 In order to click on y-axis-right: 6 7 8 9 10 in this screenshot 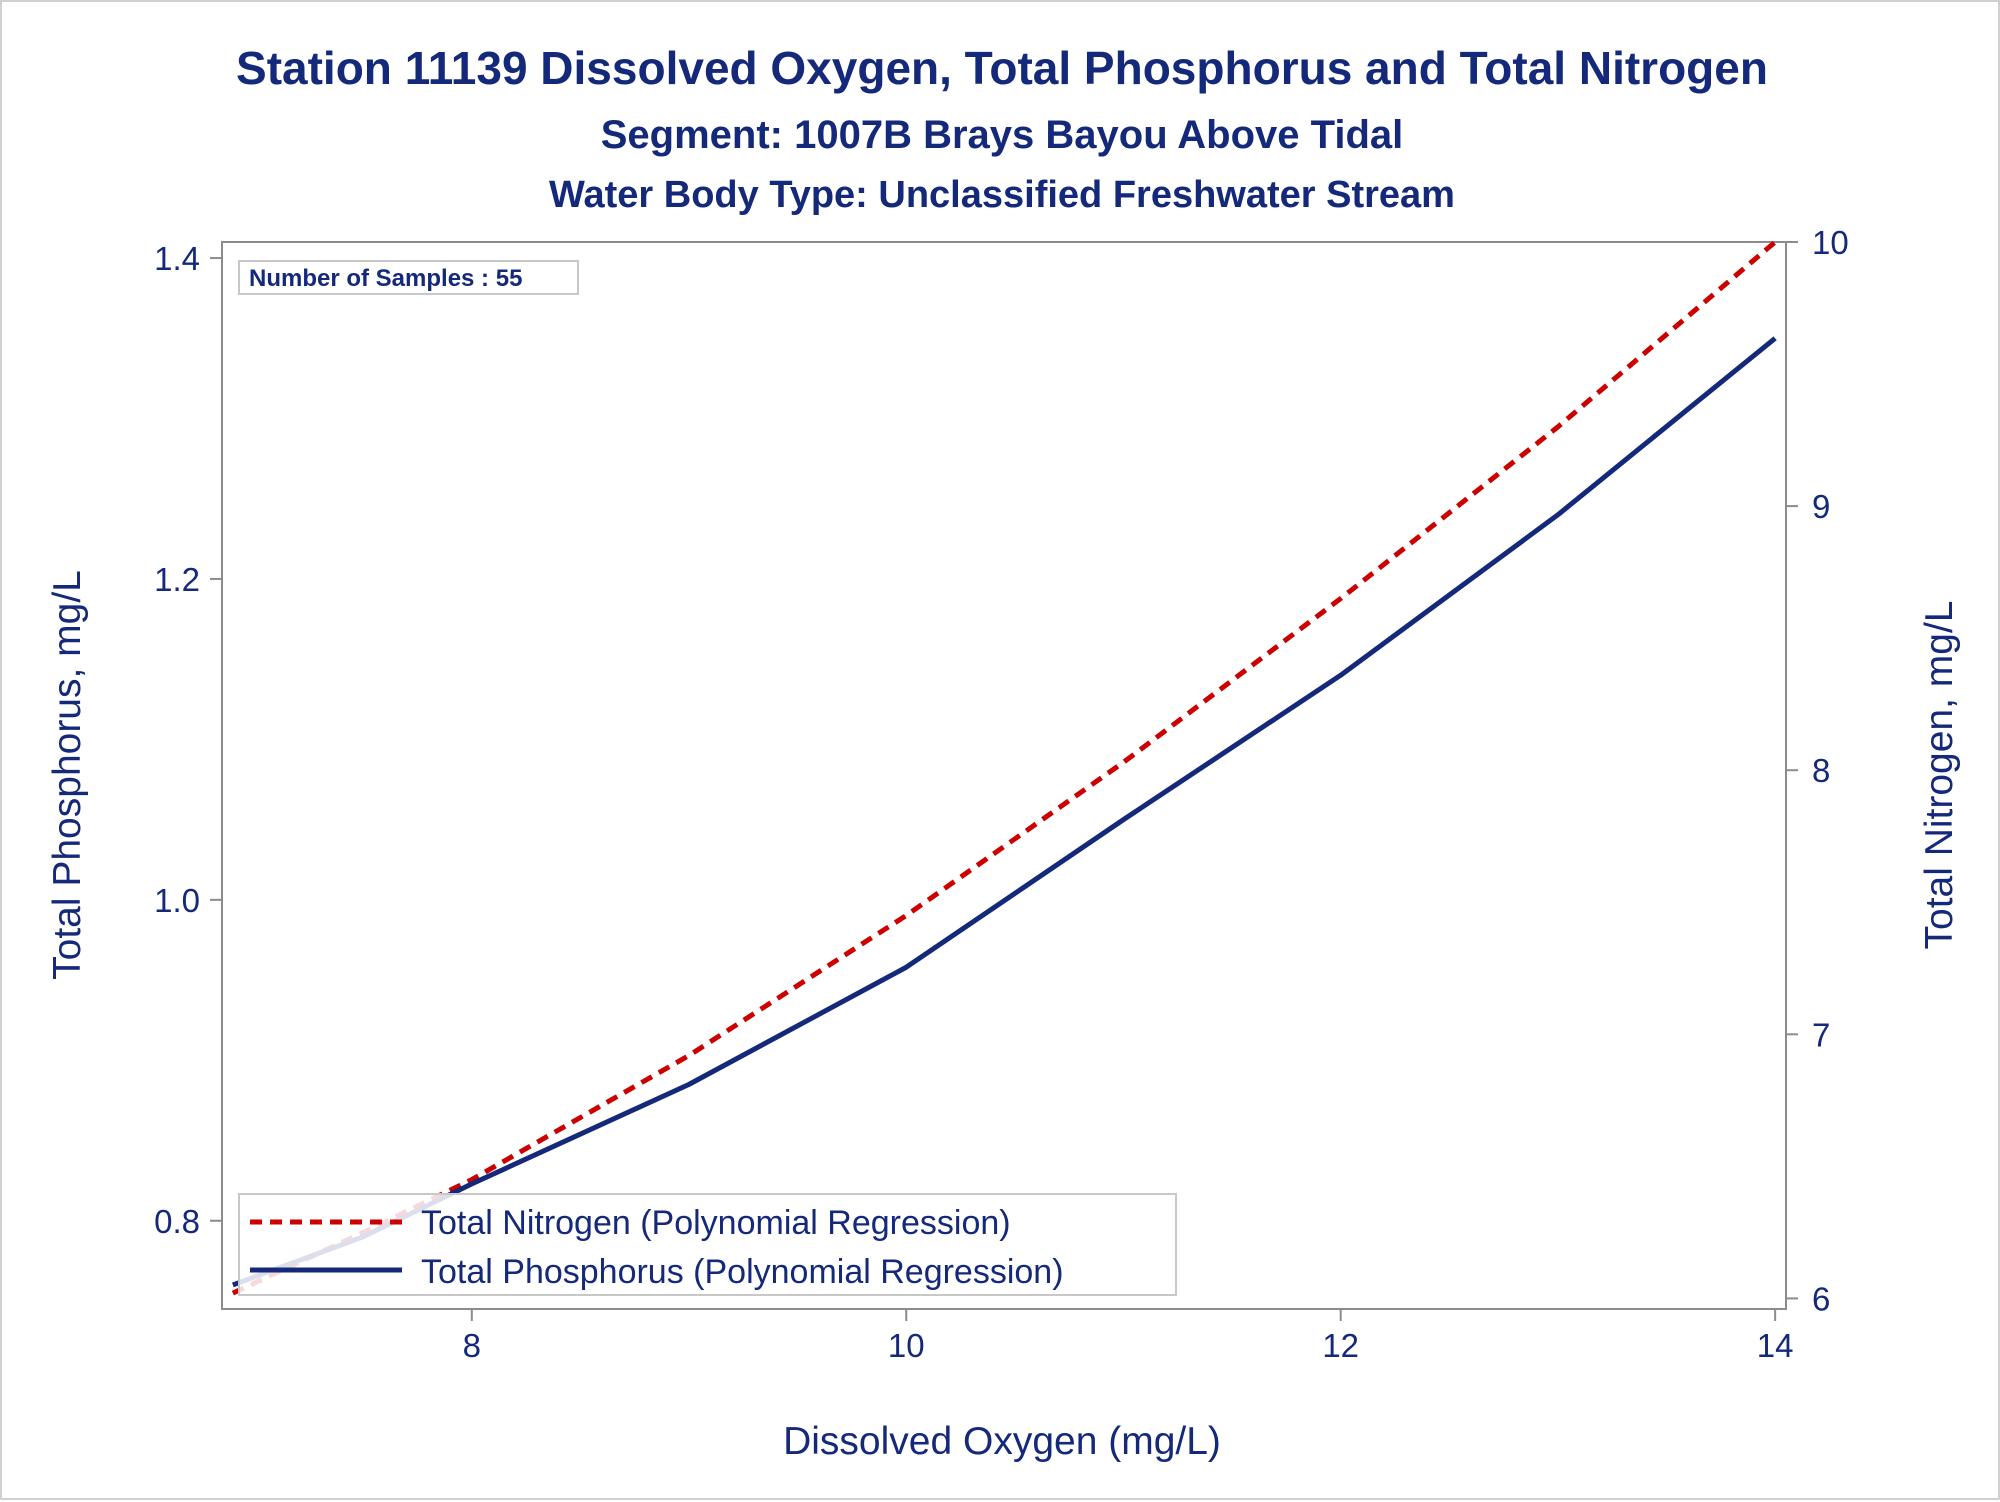, I will do `click(1817, 770)`.